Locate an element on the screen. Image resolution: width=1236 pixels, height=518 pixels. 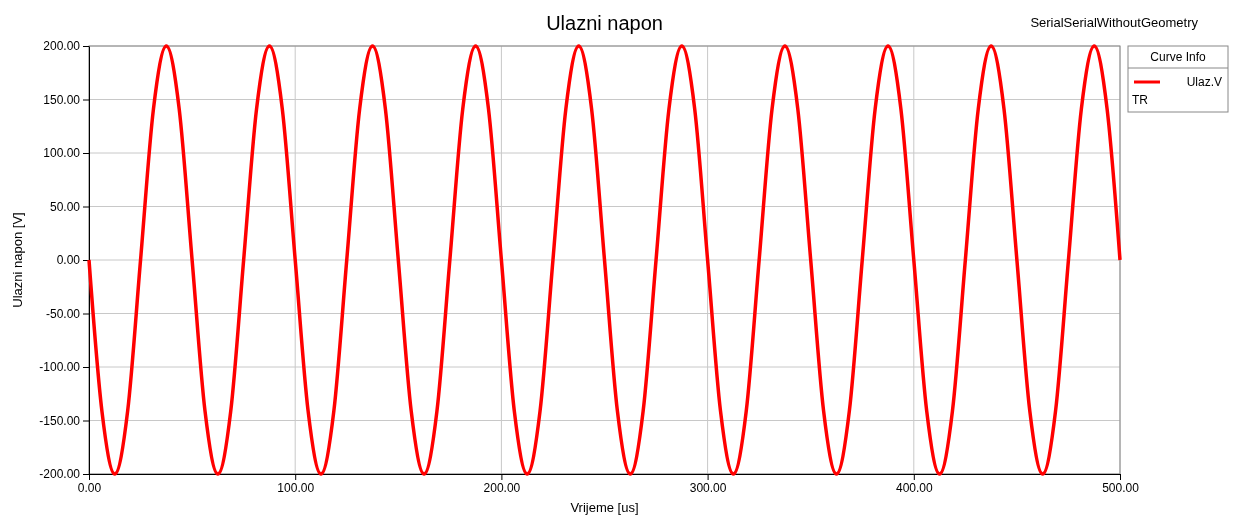
y-tick-label: 200.00 is located at coordinates (62, 46).